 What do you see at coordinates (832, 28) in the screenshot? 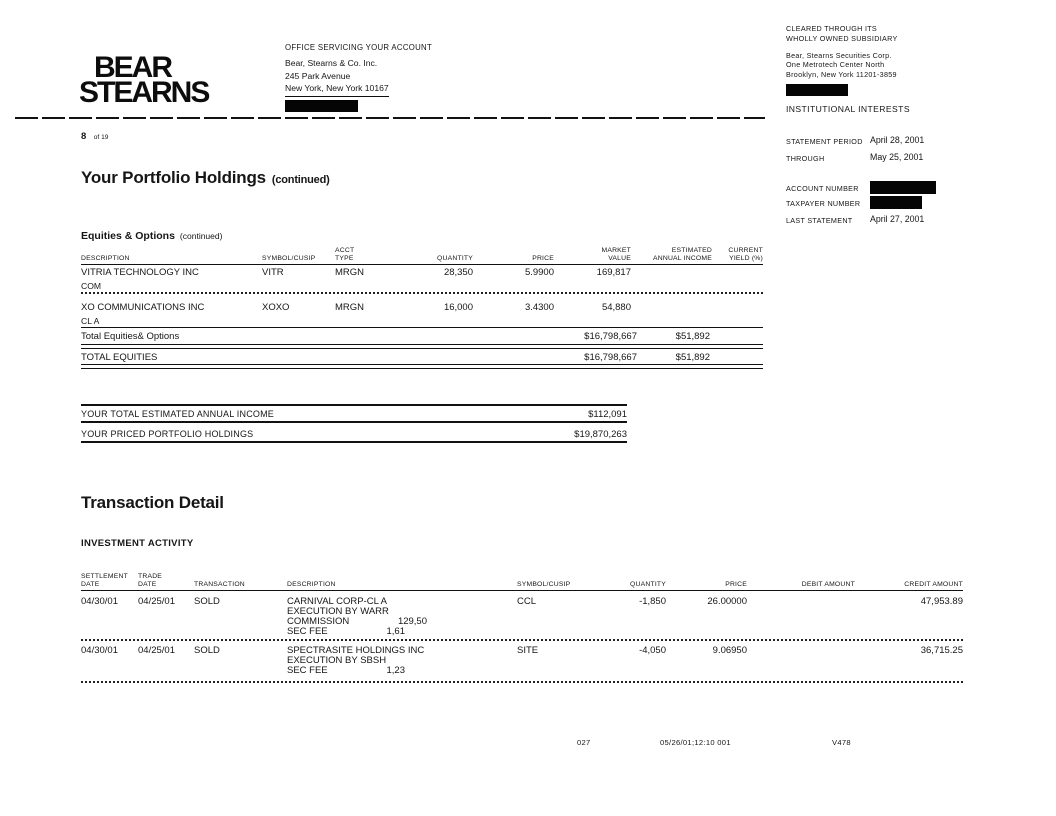
I see `clearing-line-1: CLEARED THROUGH ITS` at bounding box center [832, 28].